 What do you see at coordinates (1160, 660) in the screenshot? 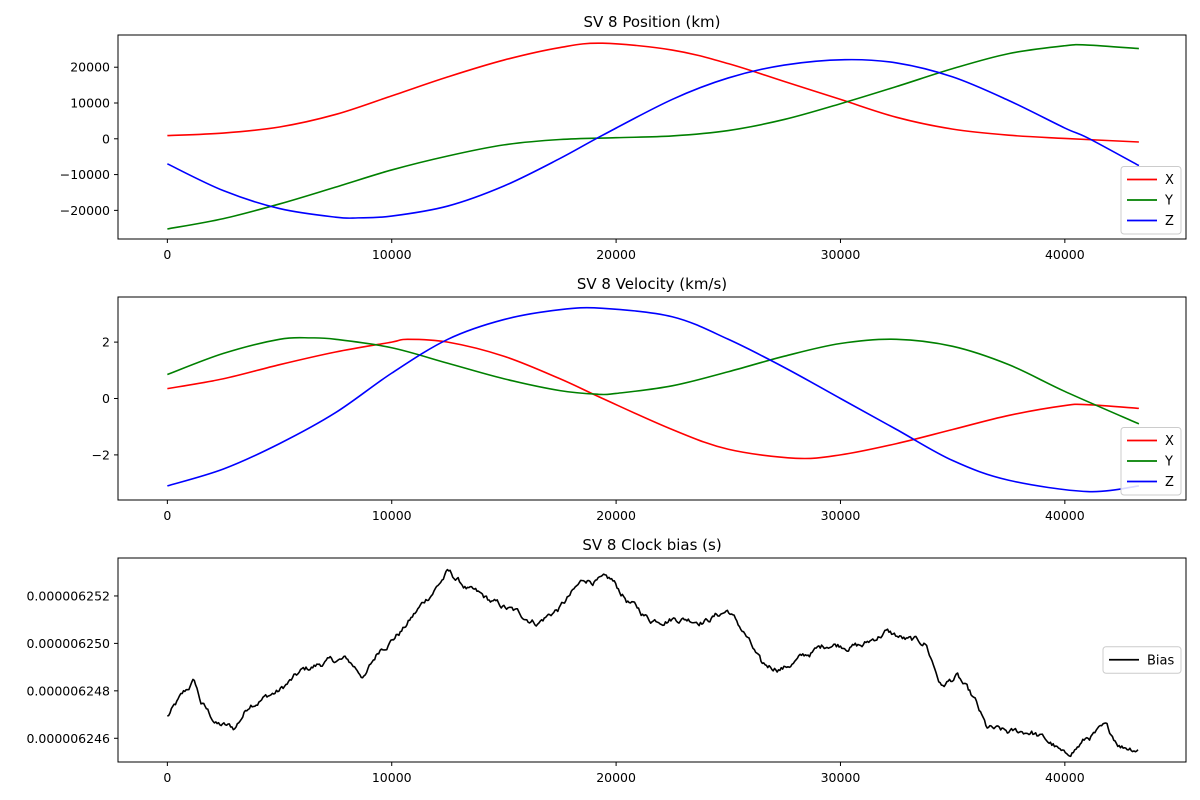
I see `legend-label-bias: Bias` at bounding box center [1160, 660].